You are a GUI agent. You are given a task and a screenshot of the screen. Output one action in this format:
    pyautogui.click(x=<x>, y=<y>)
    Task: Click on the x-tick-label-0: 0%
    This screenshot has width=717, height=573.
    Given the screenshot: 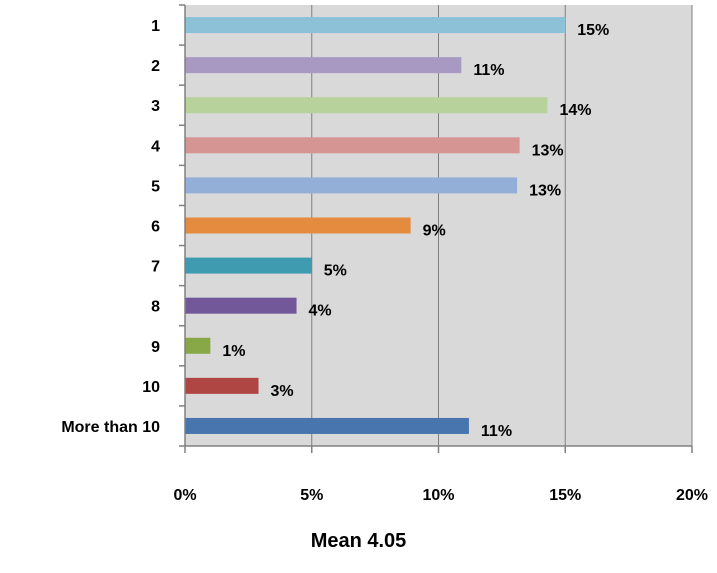 What is the action you would take?
    pyautogui.click(x=184, y=495)
    